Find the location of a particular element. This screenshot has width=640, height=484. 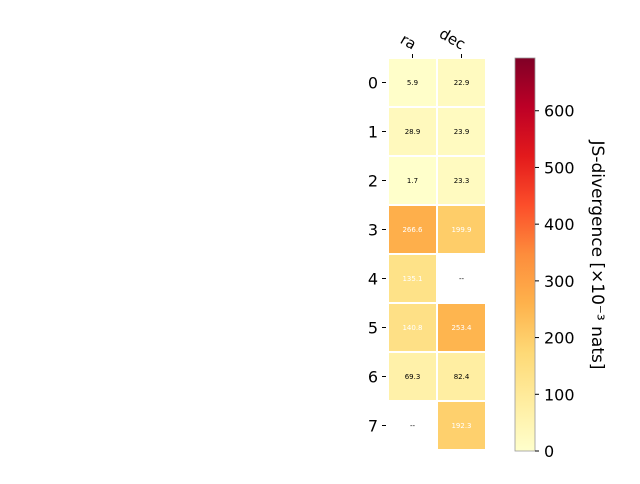

cell-value-label: 253.4 is located at coordinates (461, 328).